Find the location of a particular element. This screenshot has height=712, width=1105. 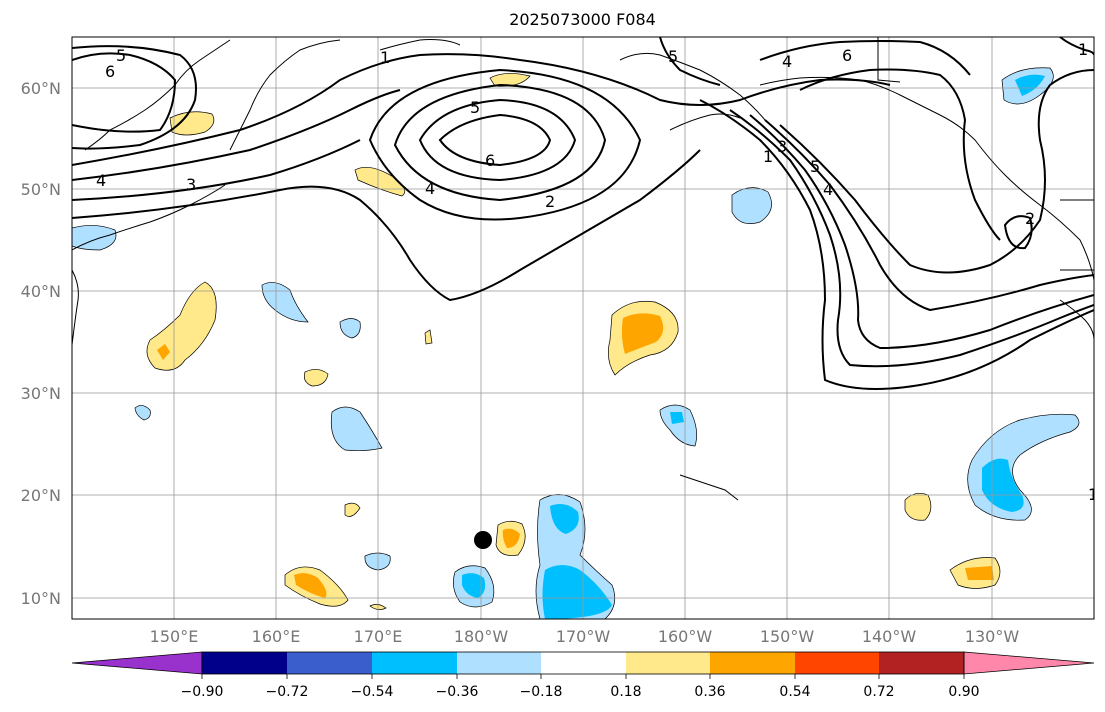

lon-label: 180°W is located at coordinates (481, 636).